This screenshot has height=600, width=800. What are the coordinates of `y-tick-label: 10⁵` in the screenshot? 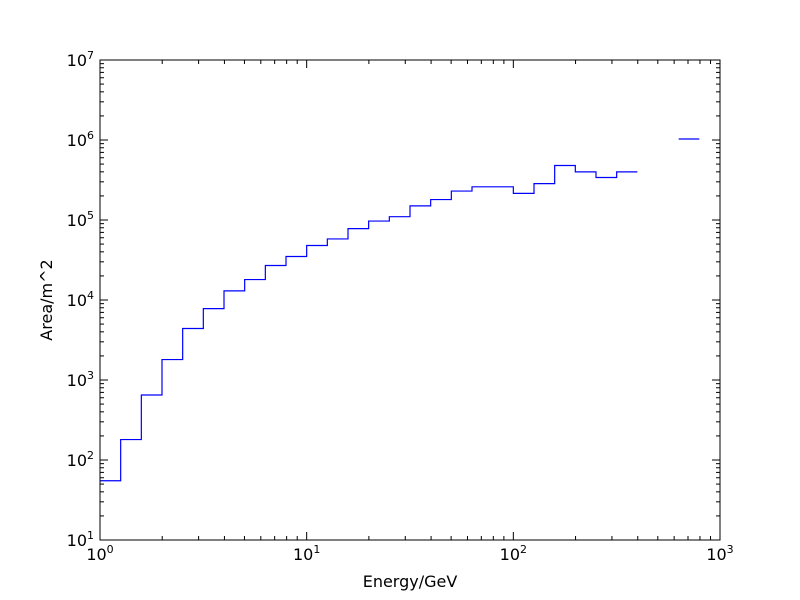 It's located at (80, 219).